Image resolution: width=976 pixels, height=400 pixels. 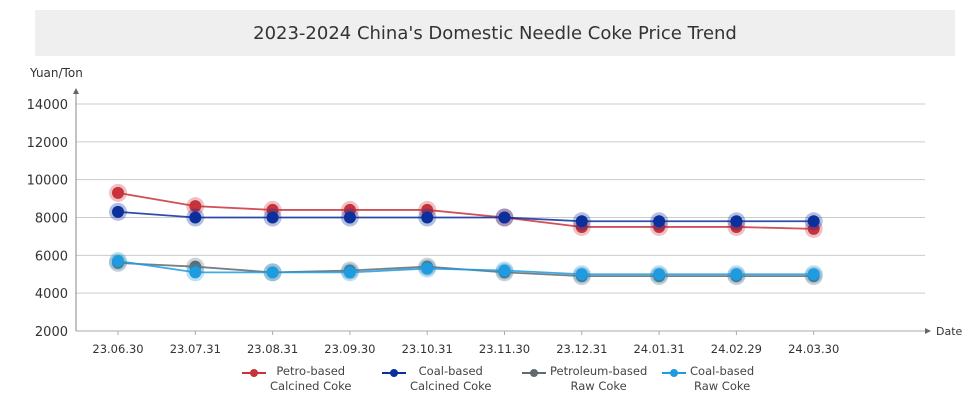 I want to click on y-axis-label: Yuan/Ton, so click(x=56, y=73).